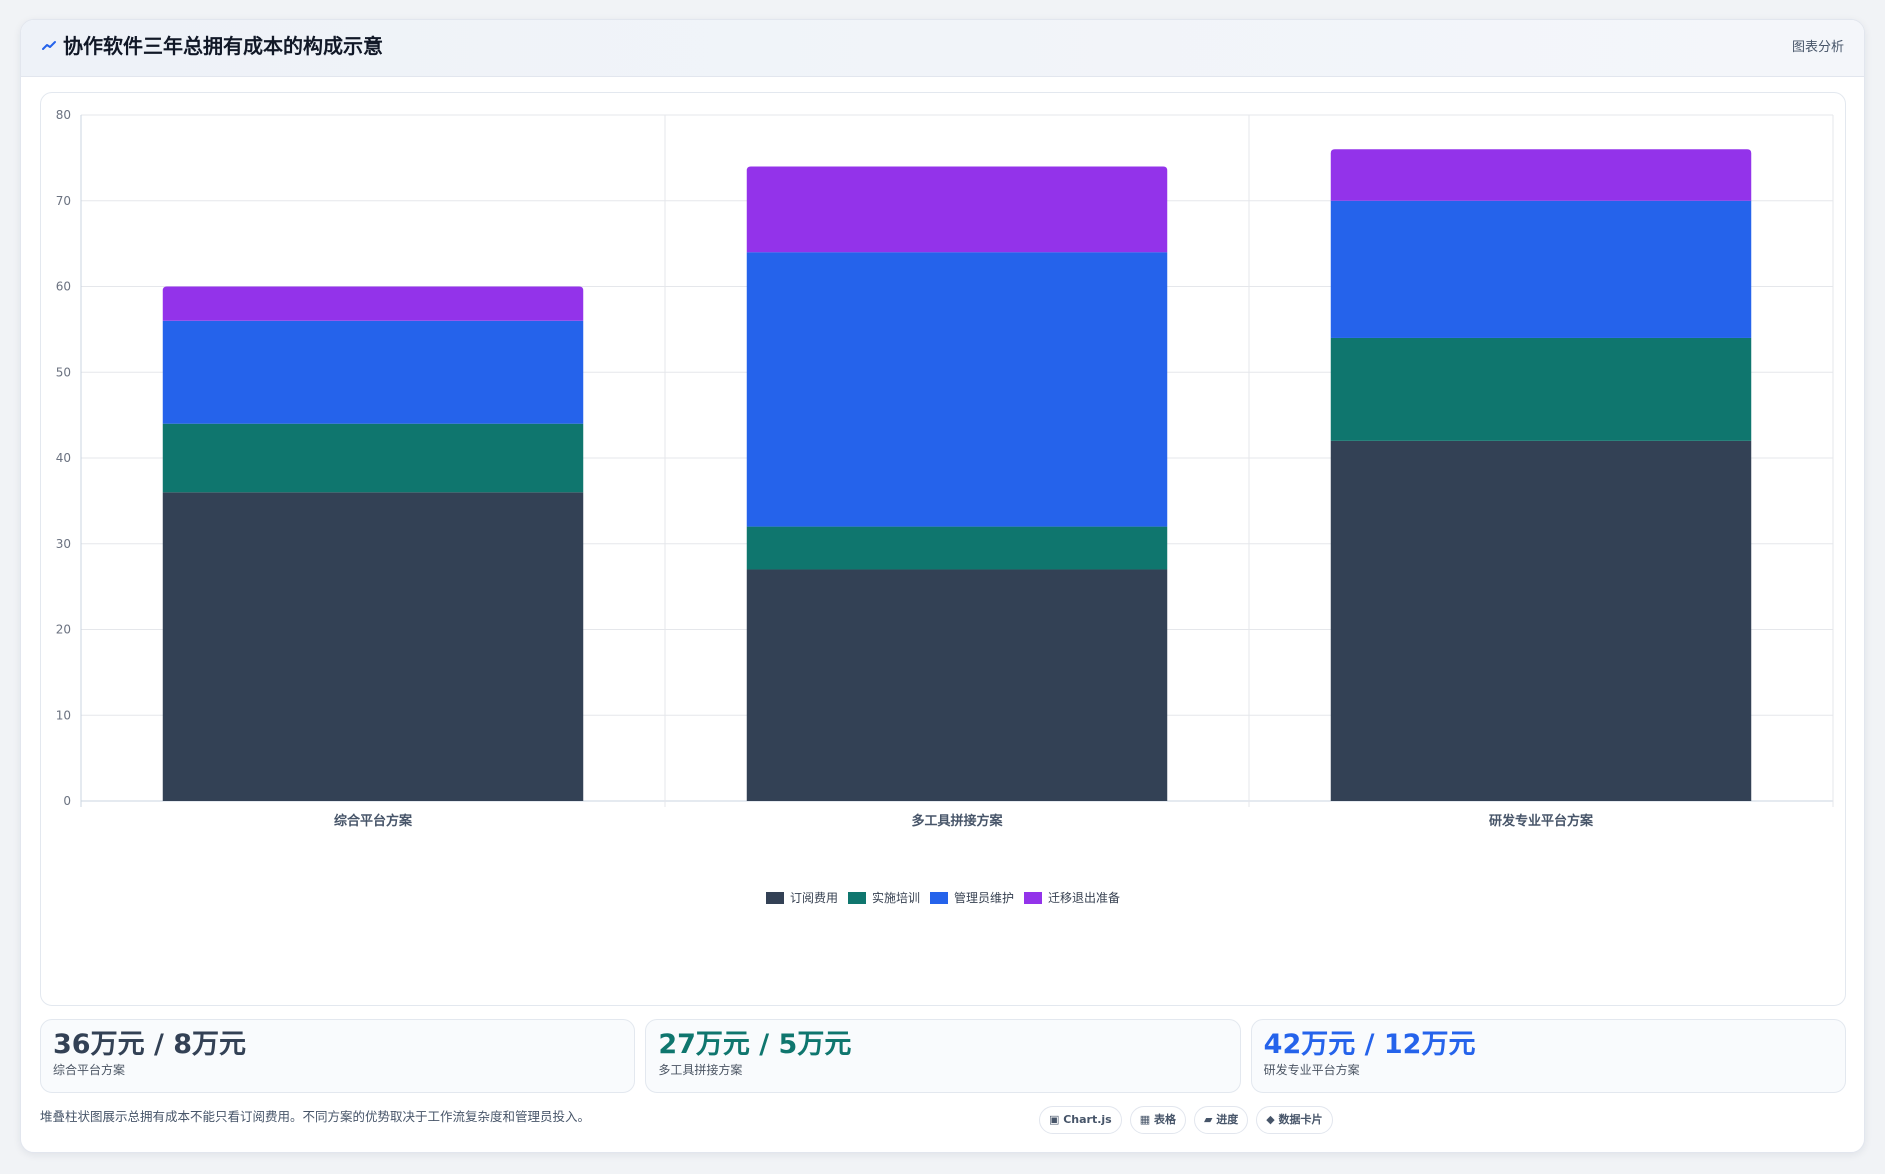 Image resolution: width=1885 pixels, height=1174 pixels. Describe the element at coordinates (373, 821) in the screenshot. I see `x-tick-label: 综合平台方案` at that location.